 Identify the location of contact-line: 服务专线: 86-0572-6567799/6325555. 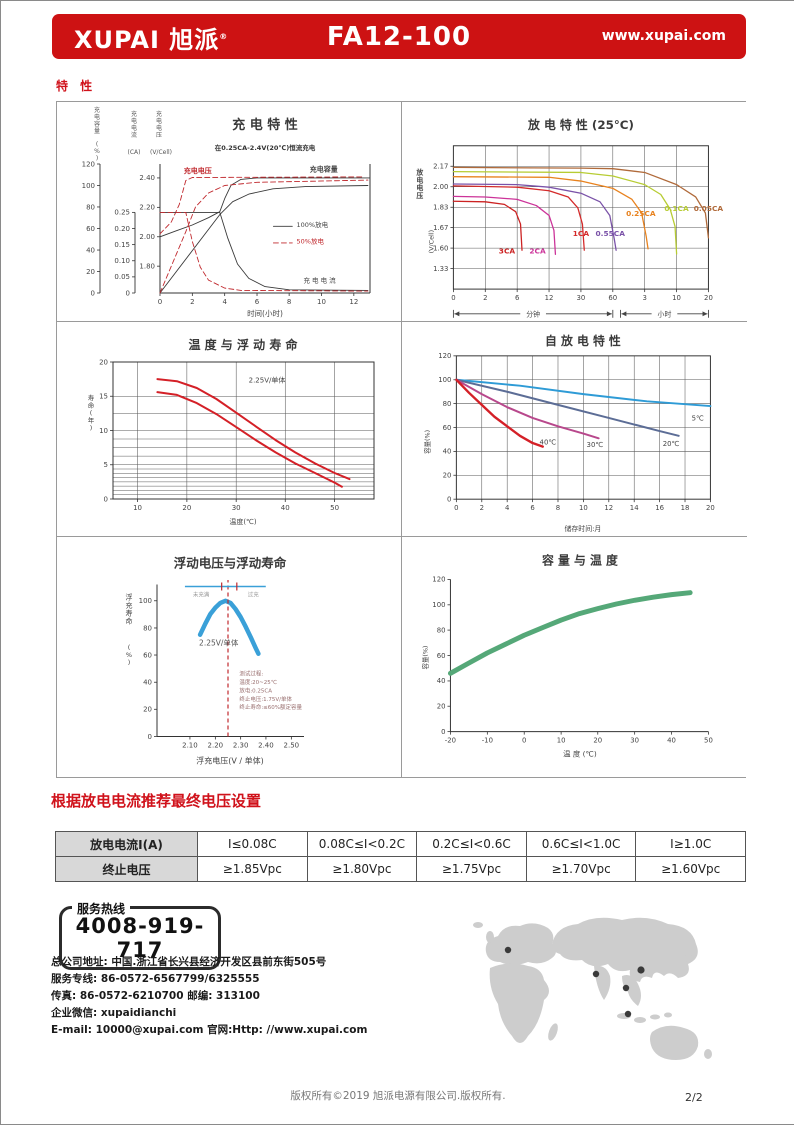
(155, 979).